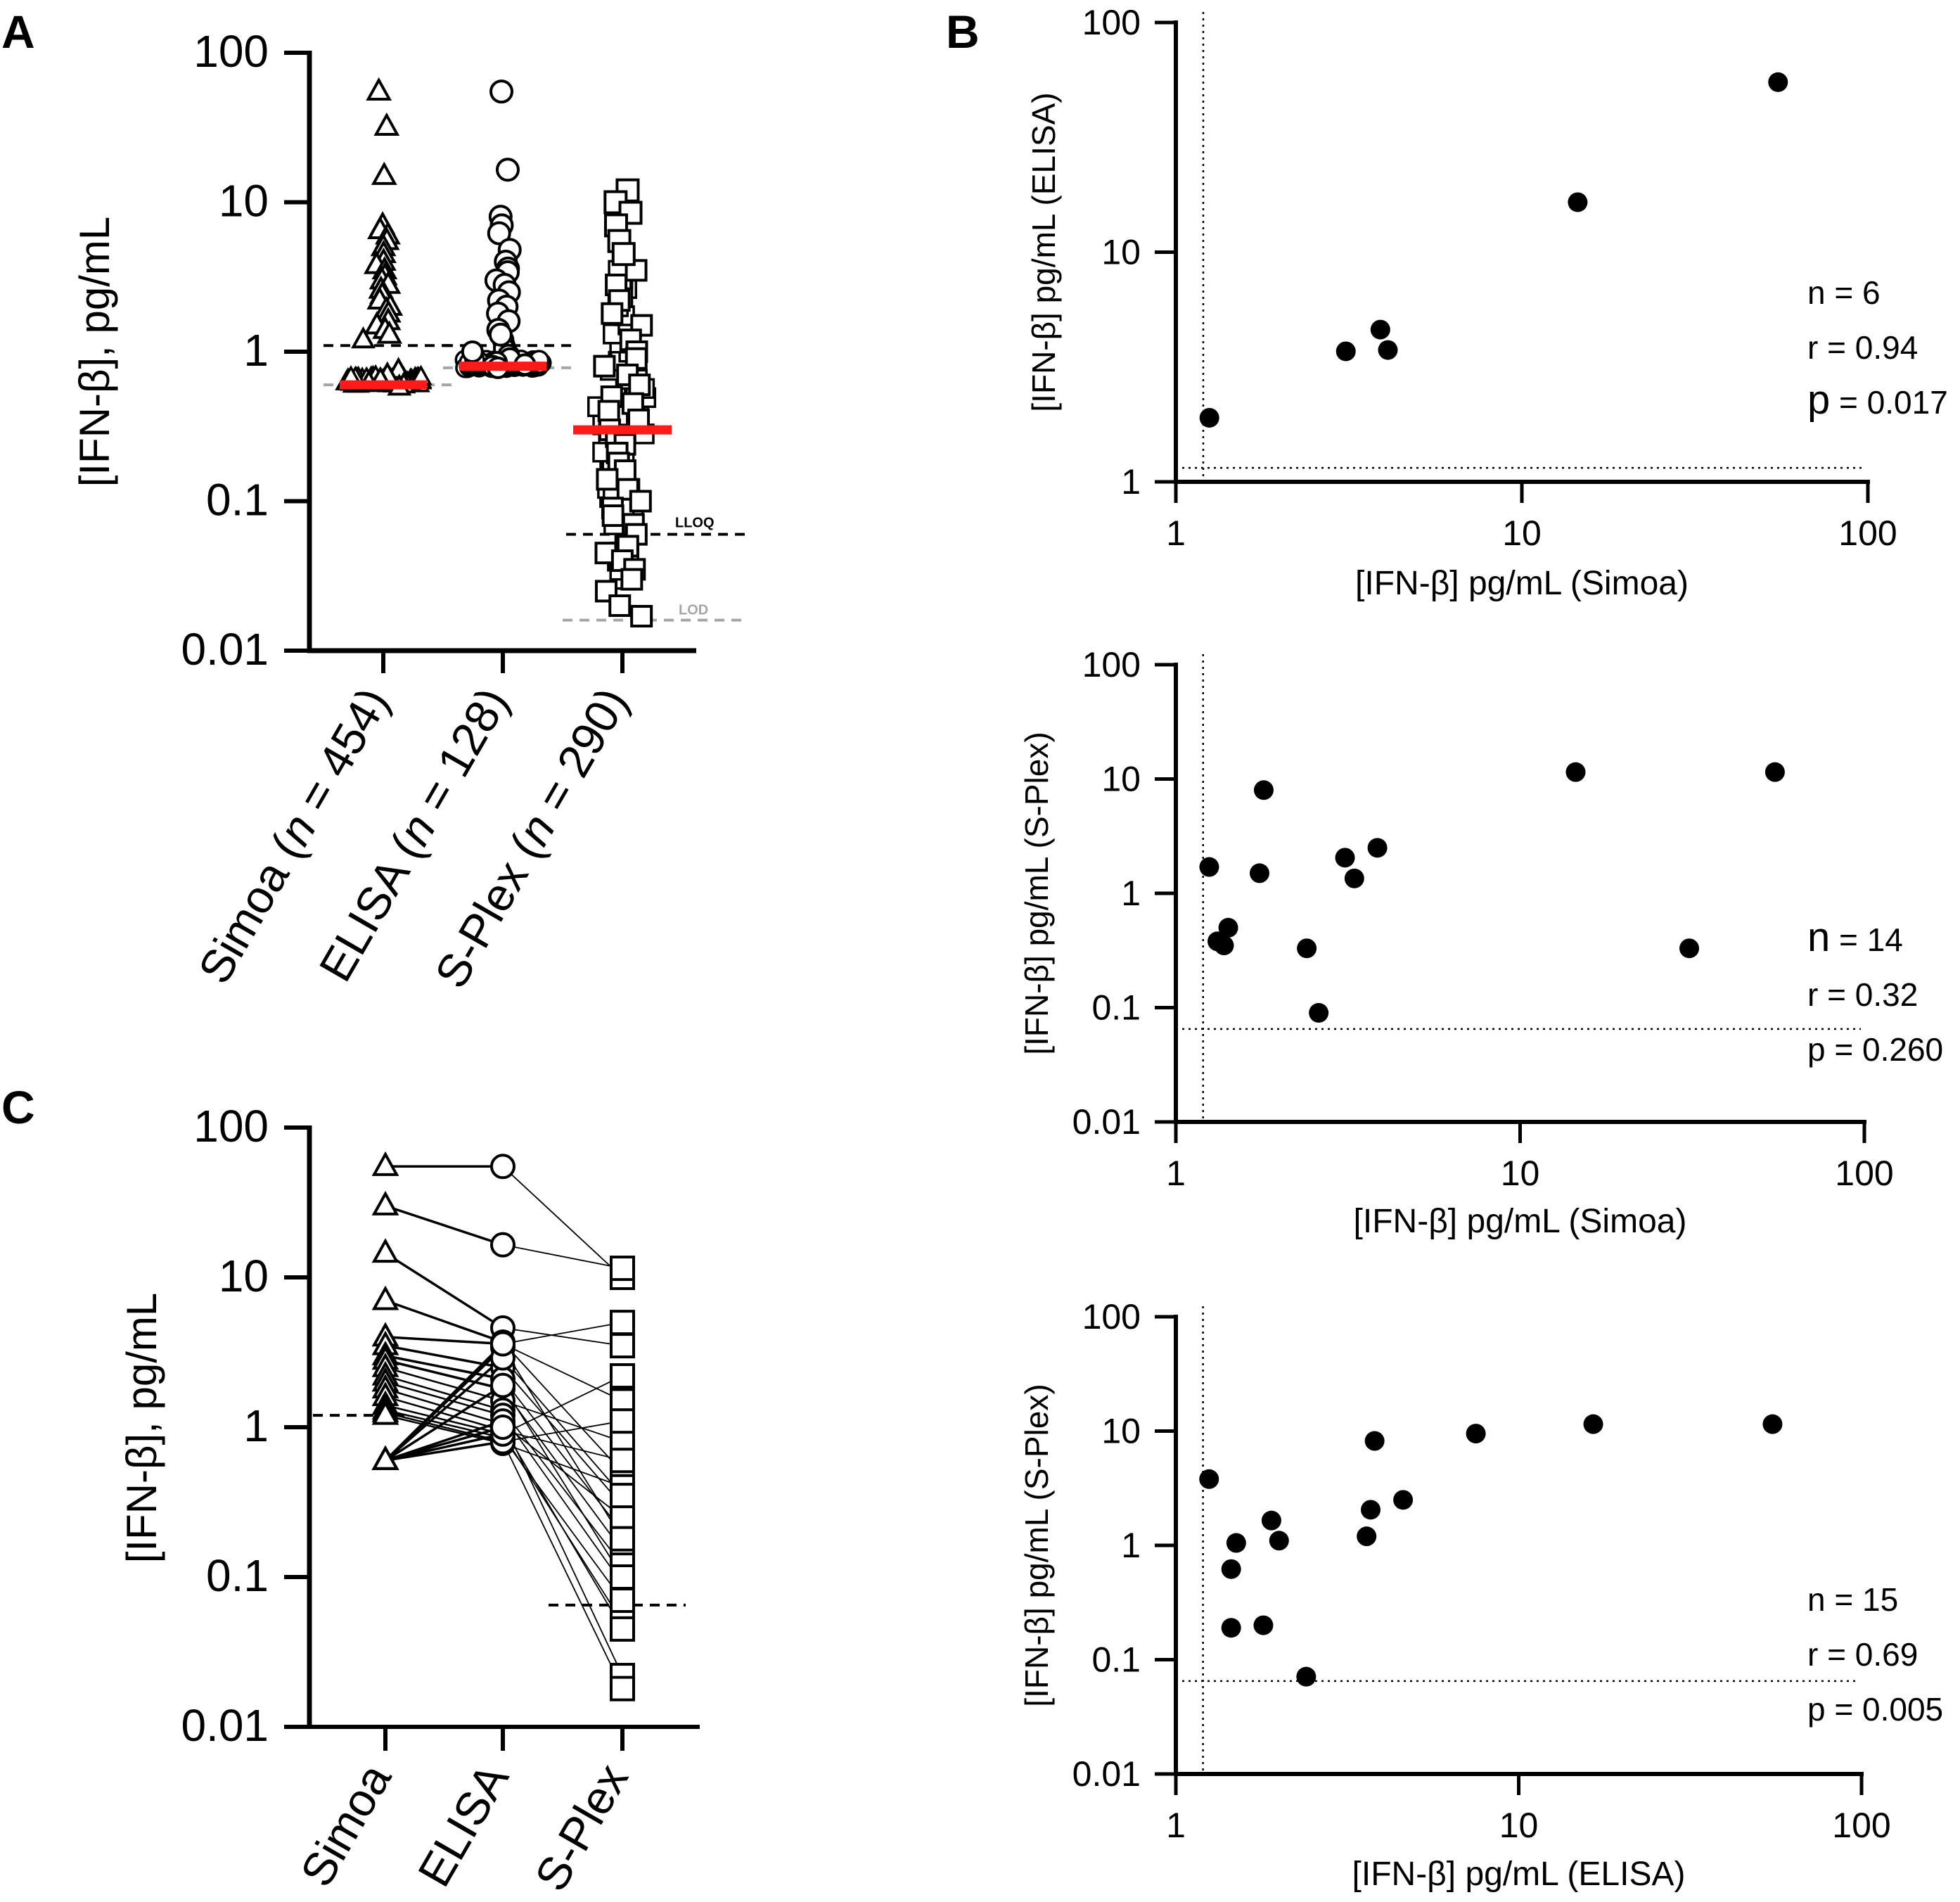 Image resolution: width=1960 pixels, height=1902 pixels. What do you see at coordinates (18, 32) in the screenshot?
I see `panel-letter-a: A` at bounding box center [18, 32].